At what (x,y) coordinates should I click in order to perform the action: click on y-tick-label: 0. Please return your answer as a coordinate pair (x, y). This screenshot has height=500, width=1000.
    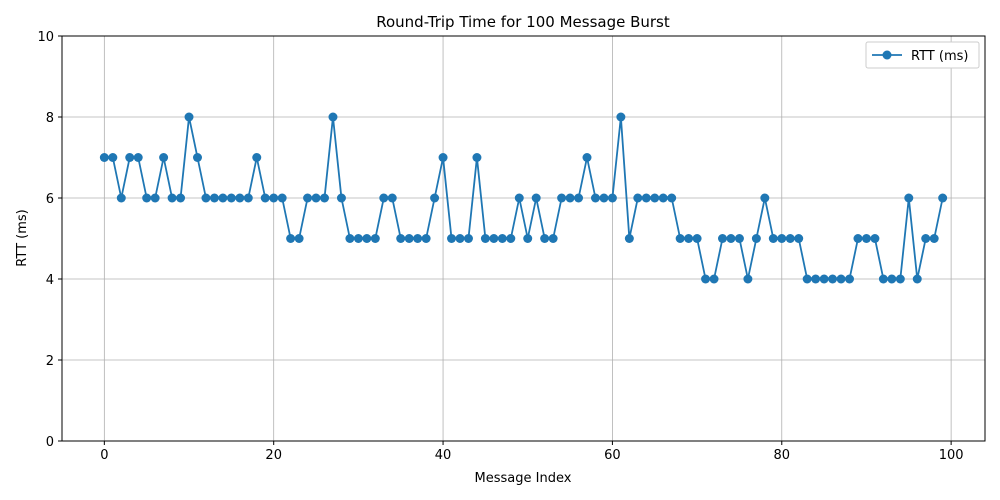
    Looking at the image, I should click on (50, 442).